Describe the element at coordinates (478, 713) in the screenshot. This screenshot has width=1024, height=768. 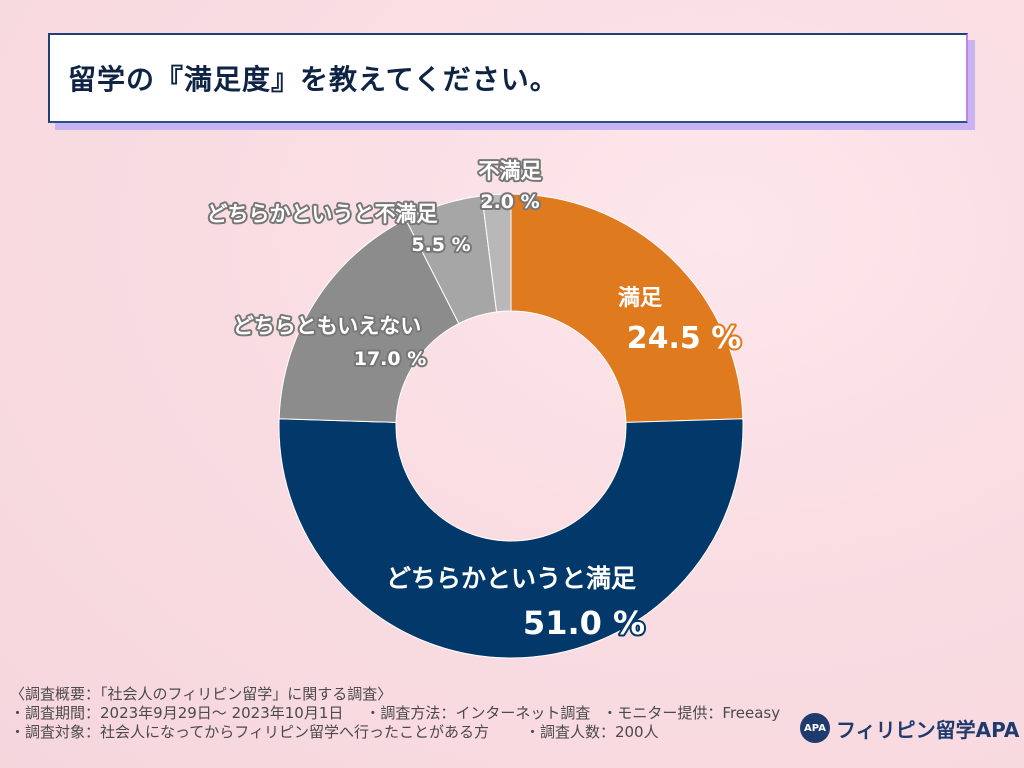
I see `survey-method: ・調査方法：インターネット調査` at that location.